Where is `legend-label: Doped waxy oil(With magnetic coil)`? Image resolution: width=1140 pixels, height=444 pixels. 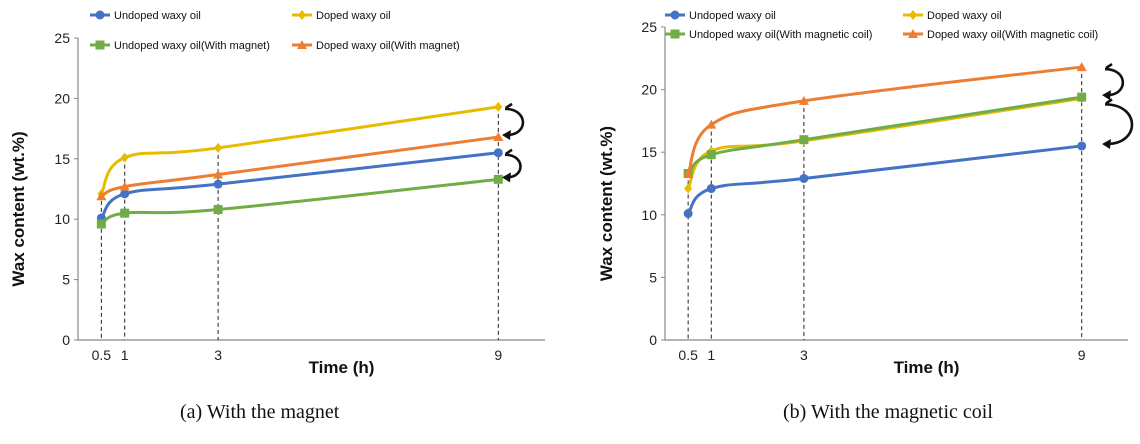
legend-label: Doped waxy oil(With magnetic coil) is located at coordinates (1012, 35).